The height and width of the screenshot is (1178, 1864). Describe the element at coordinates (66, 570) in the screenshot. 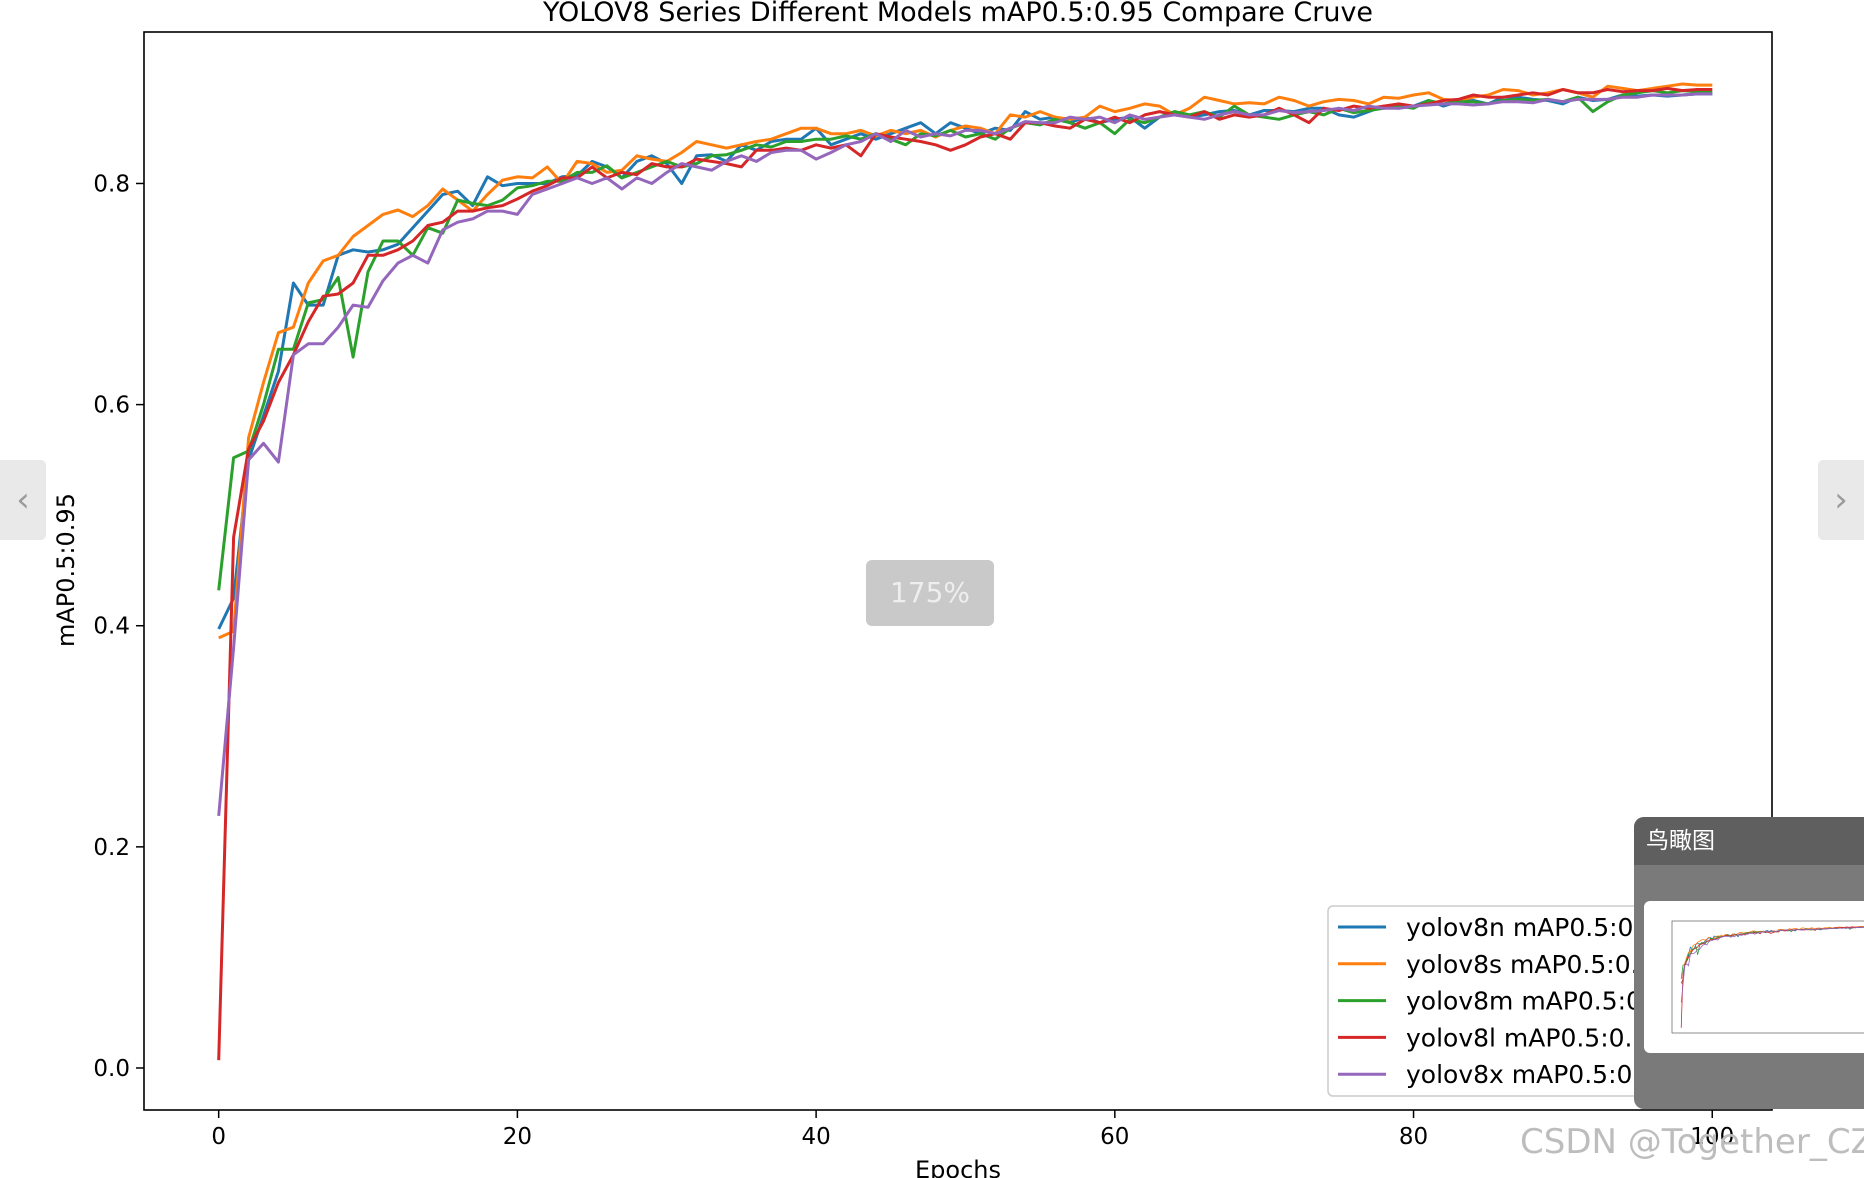

I see `y-axis-label: mAP0.5:0.95` at that location.